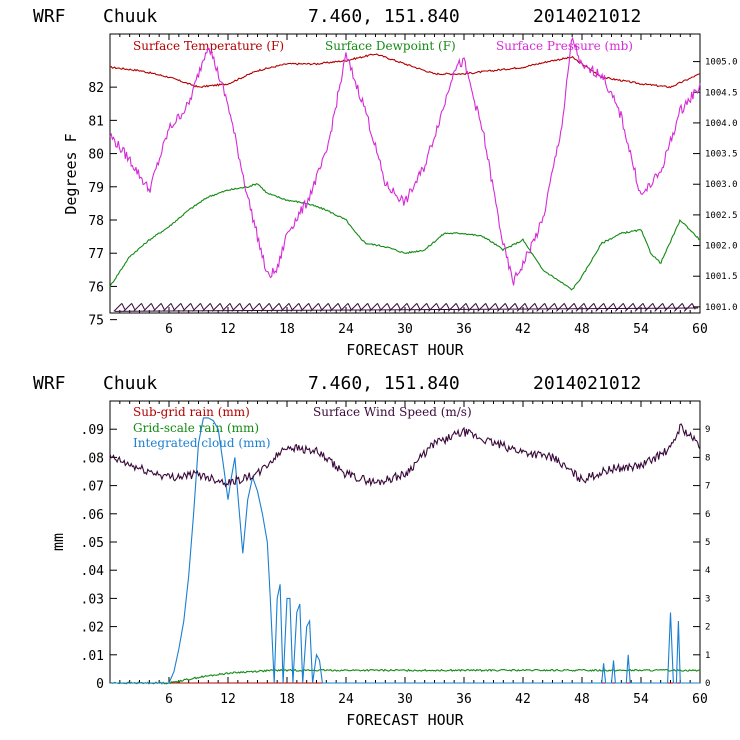 The height and width of the screenshot is (740, 740). Describe the element at coordinates (464, 699) in the screenshot. I see `x-tick-label: 36` at that location.